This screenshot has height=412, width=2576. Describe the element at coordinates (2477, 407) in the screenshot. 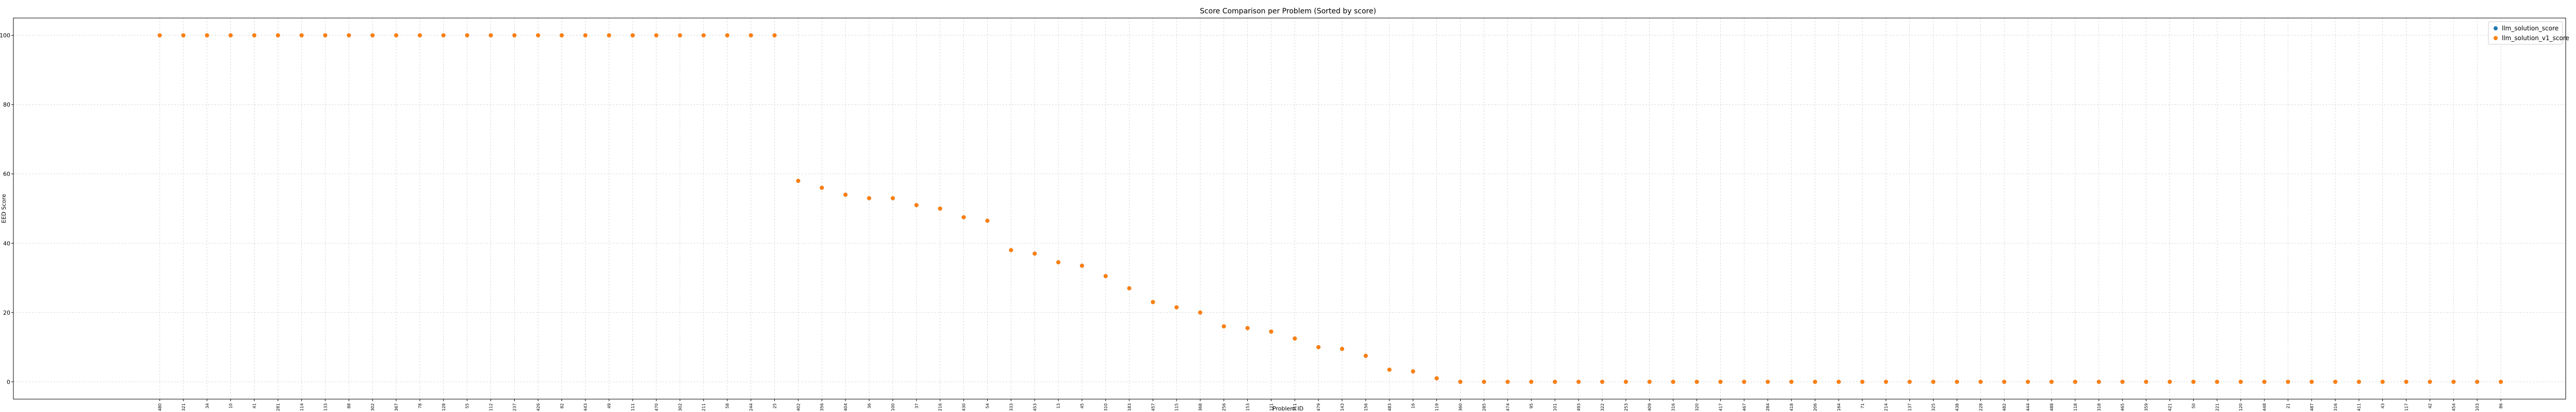

I see `x-tick-label: 103` at that location.